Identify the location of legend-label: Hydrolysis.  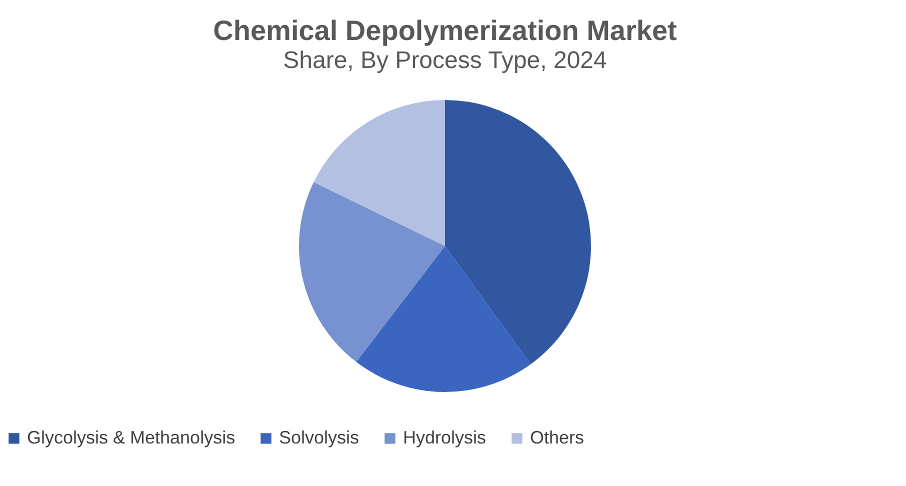
(444, 437).